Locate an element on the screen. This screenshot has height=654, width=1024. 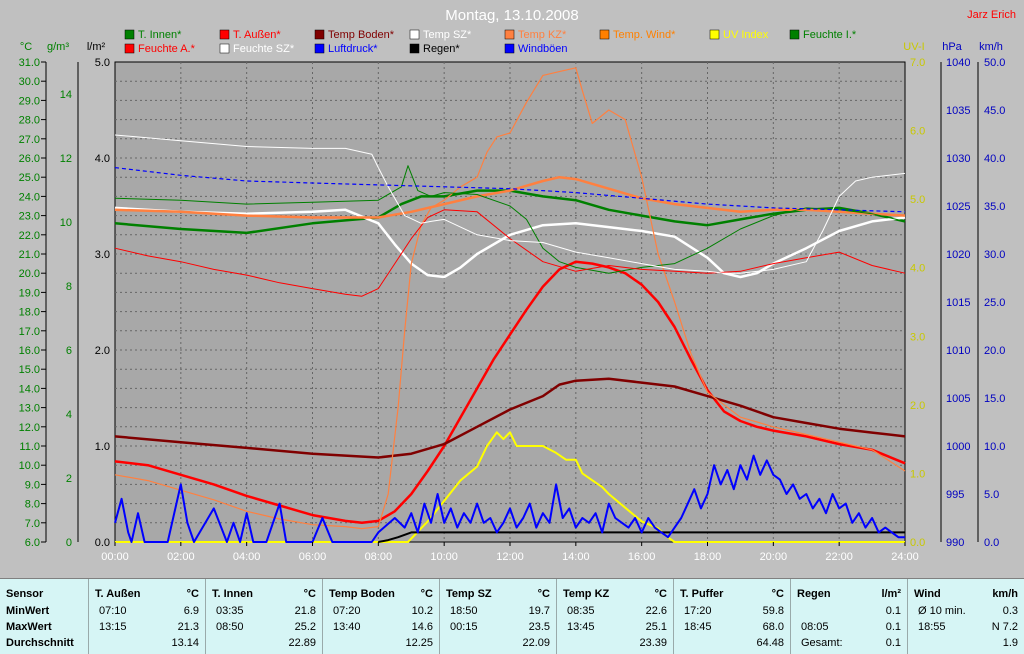
axis-unit-celsius: °C is located at coordinates (26, 47).